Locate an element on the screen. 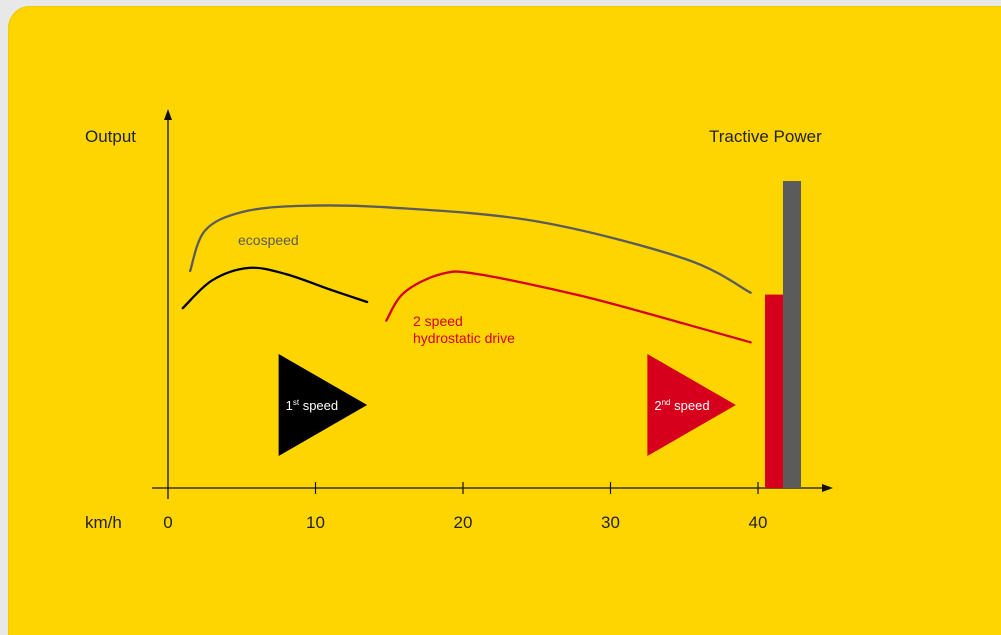 This screenshot has width=1001, height=635. x-tick-label: 30 is located at coordinates (610, 522).